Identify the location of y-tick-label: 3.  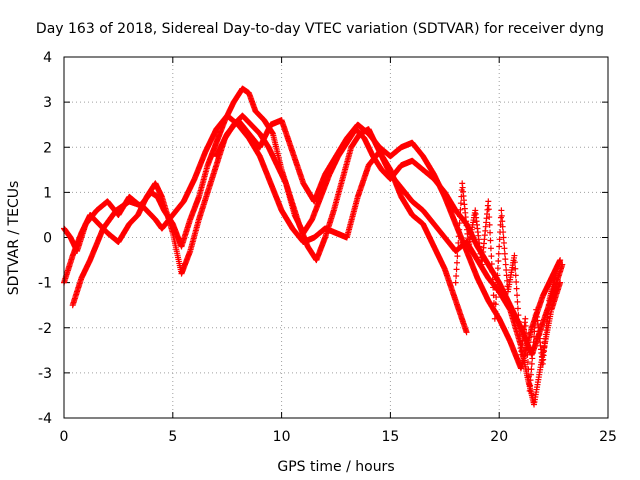
(47, 103).